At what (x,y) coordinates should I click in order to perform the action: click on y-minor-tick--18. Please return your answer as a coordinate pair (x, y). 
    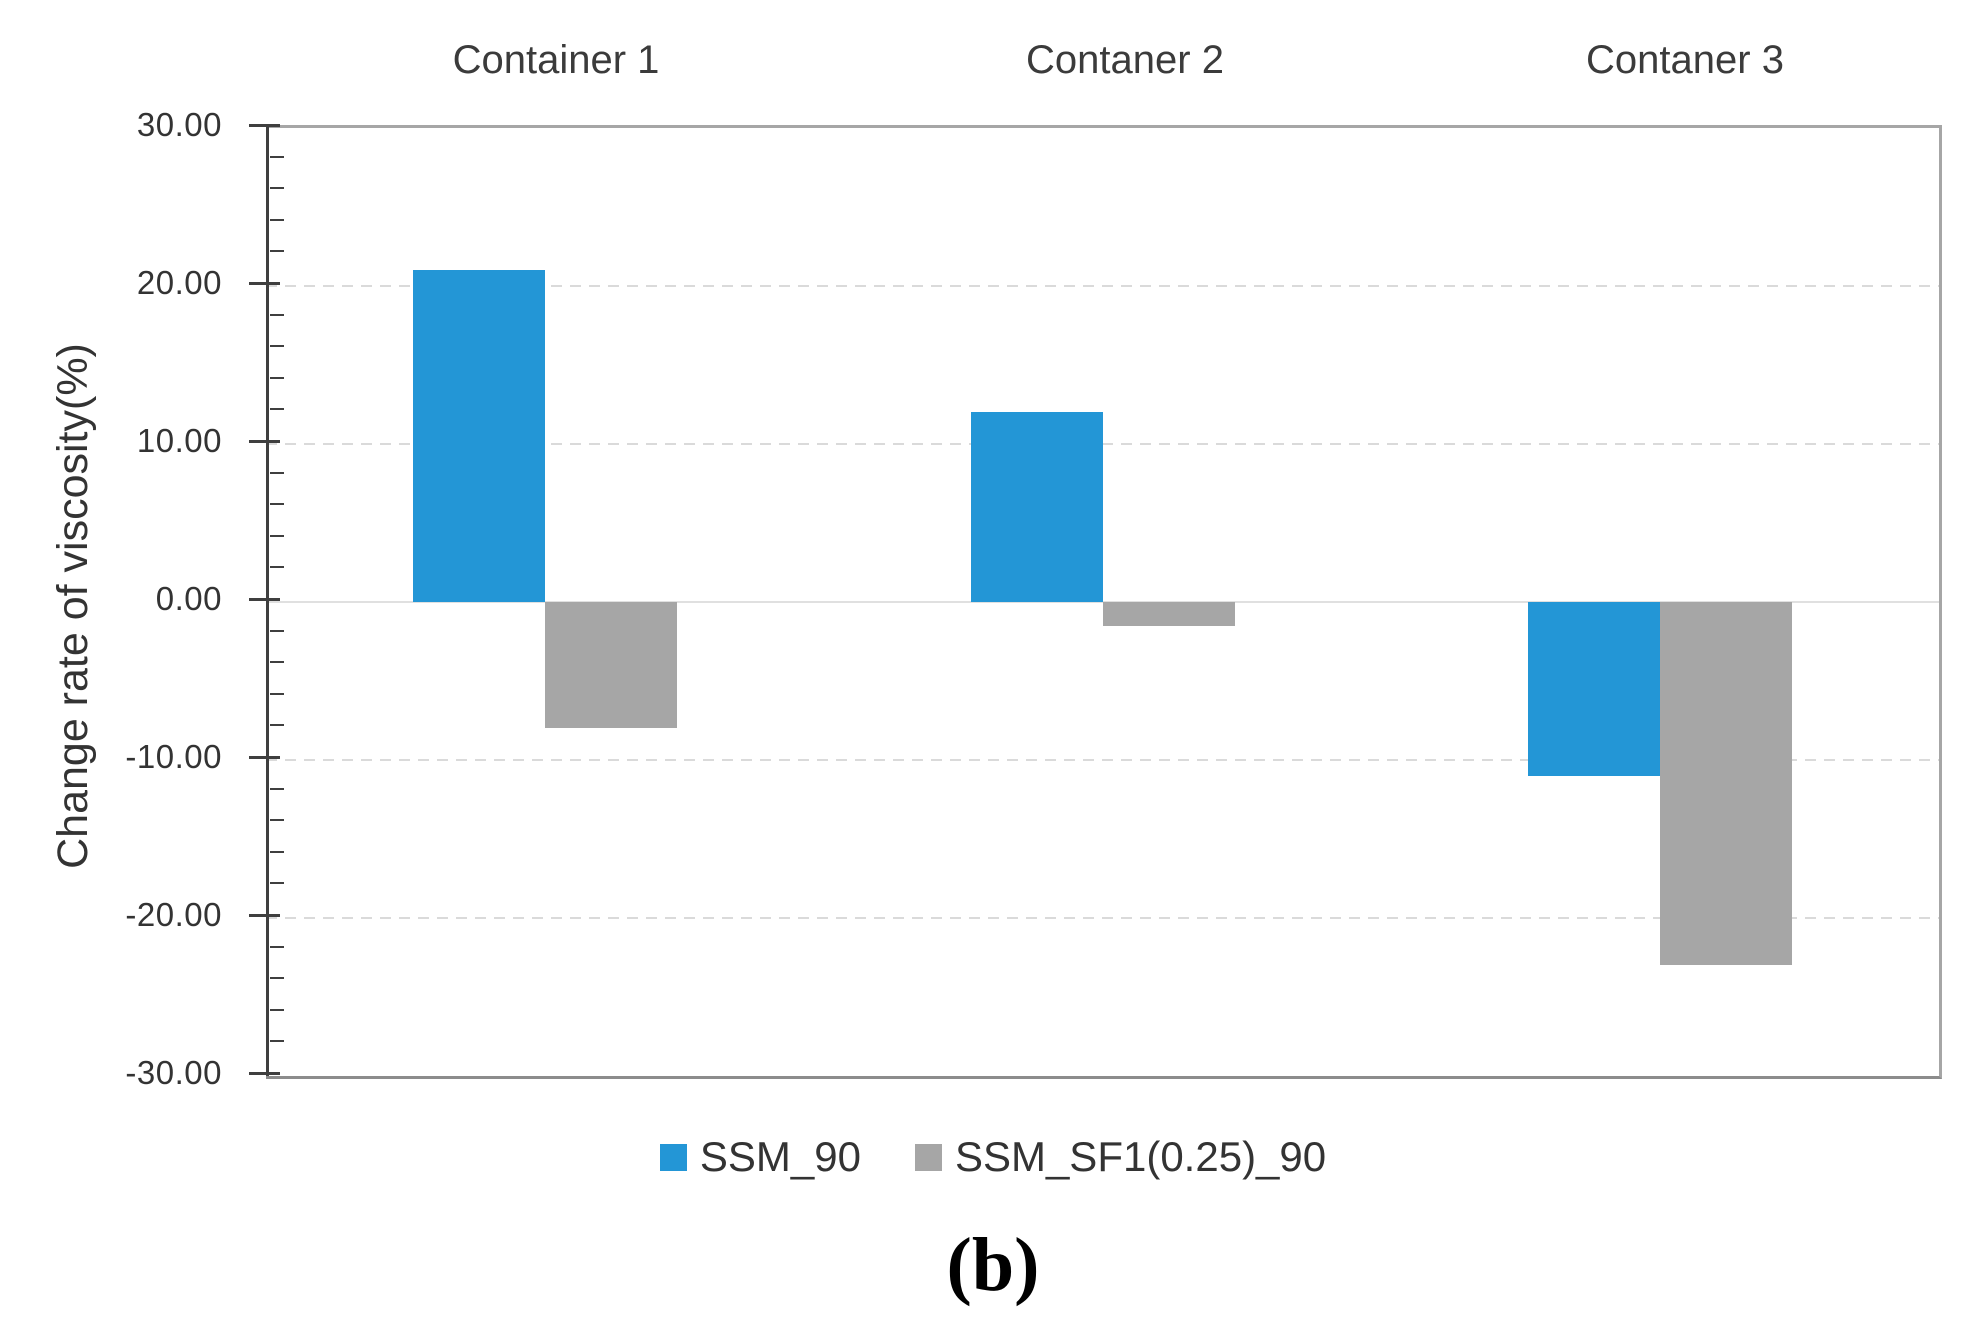
    Looking at the image, I should click on (277, 883).